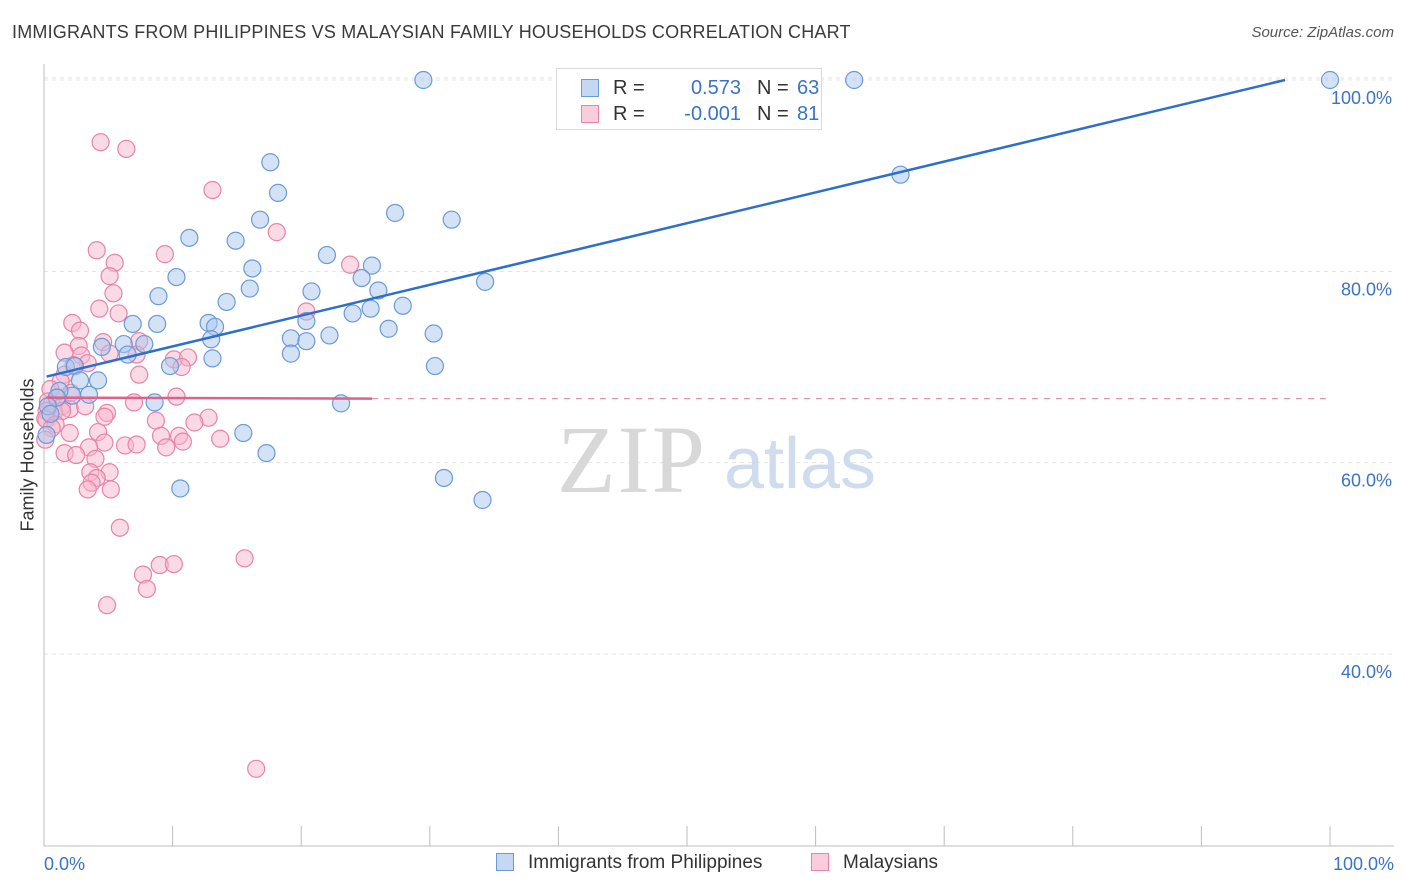 Image resolution: width=1406 pixels, height=892 pixels. I want to click on legend-r-label: R =, so click(629, 88).